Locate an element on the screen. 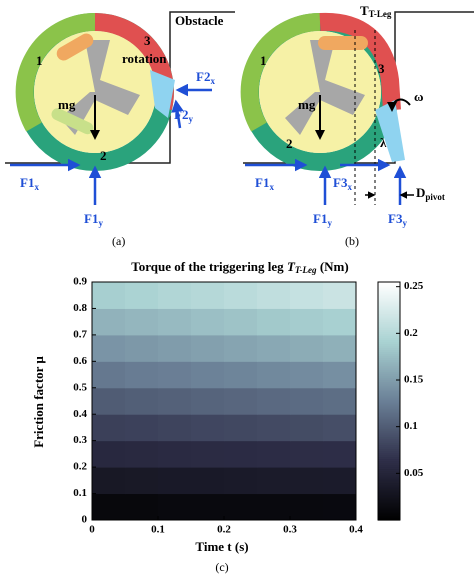 Image resolution: width=474 pixels, height=577 pixels. force-label: F2y is located at coordinates (183, 115).